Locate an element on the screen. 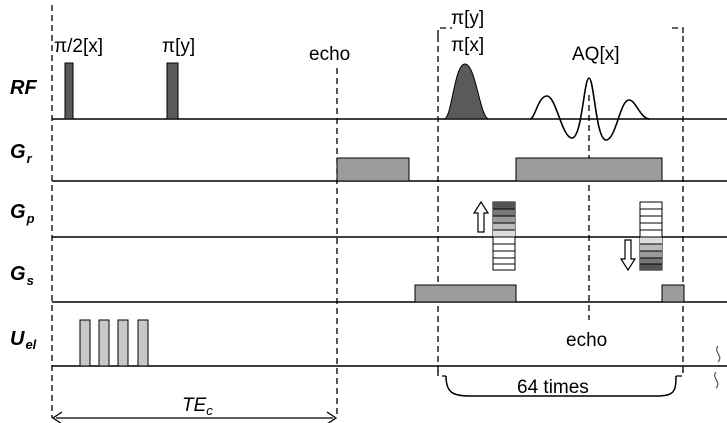 This screenshot has height=423, width=727. echo-marker-label: echo is located at coordinates (586, 340).